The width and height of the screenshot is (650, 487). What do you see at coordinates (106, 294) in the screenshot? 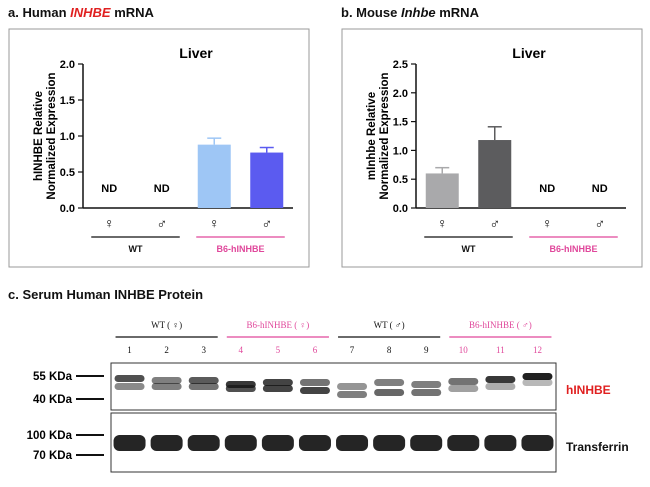
I see `panel-c-title: c. Serum Human INHBE Protein` at bounding box center [106, 294].